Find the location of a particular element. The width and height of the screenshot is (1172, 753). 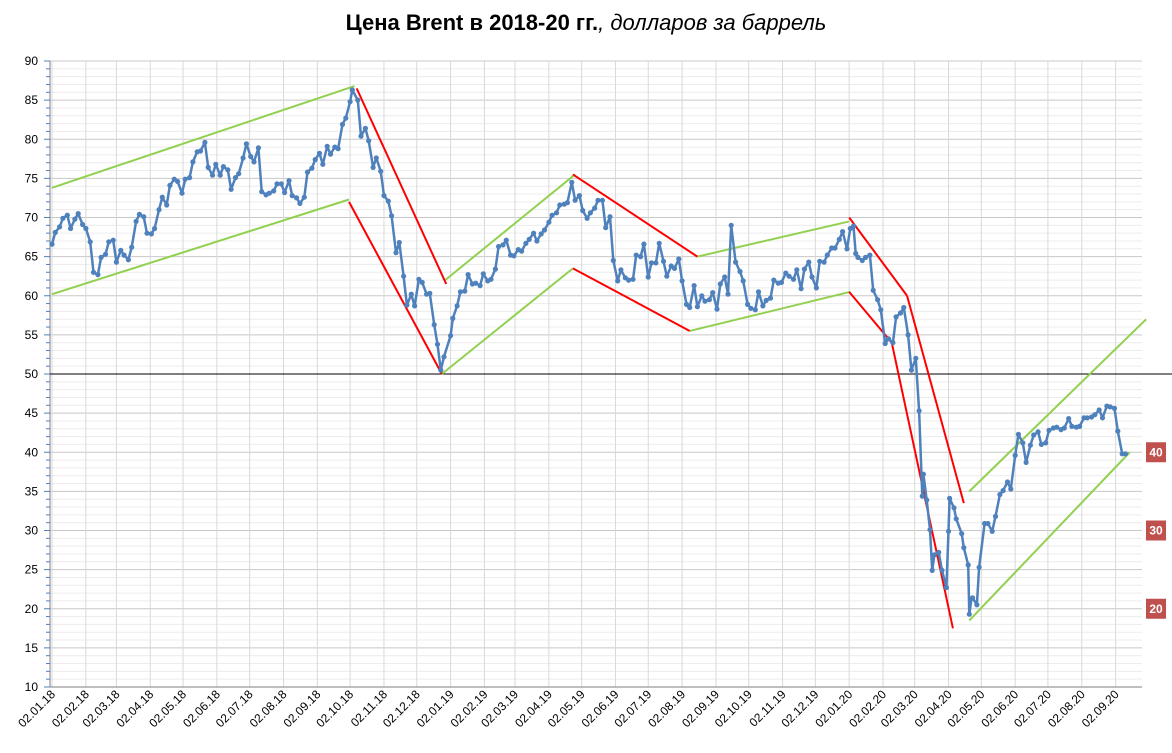

uptrend-line is located at coordinates (1049, 536).